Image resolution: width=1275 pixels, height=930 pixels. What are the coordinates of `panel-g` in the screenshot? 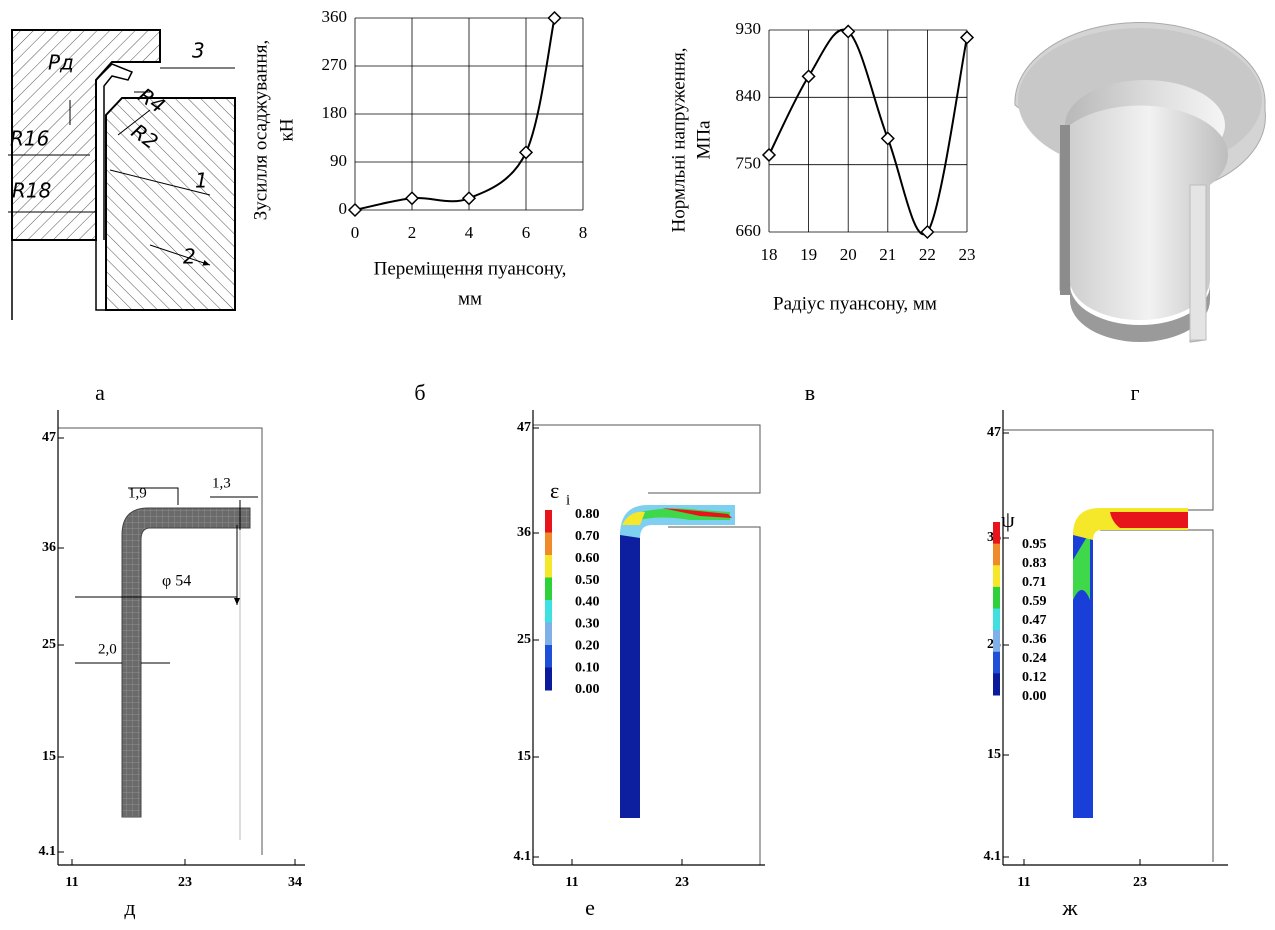 It's located at (1140, 182).